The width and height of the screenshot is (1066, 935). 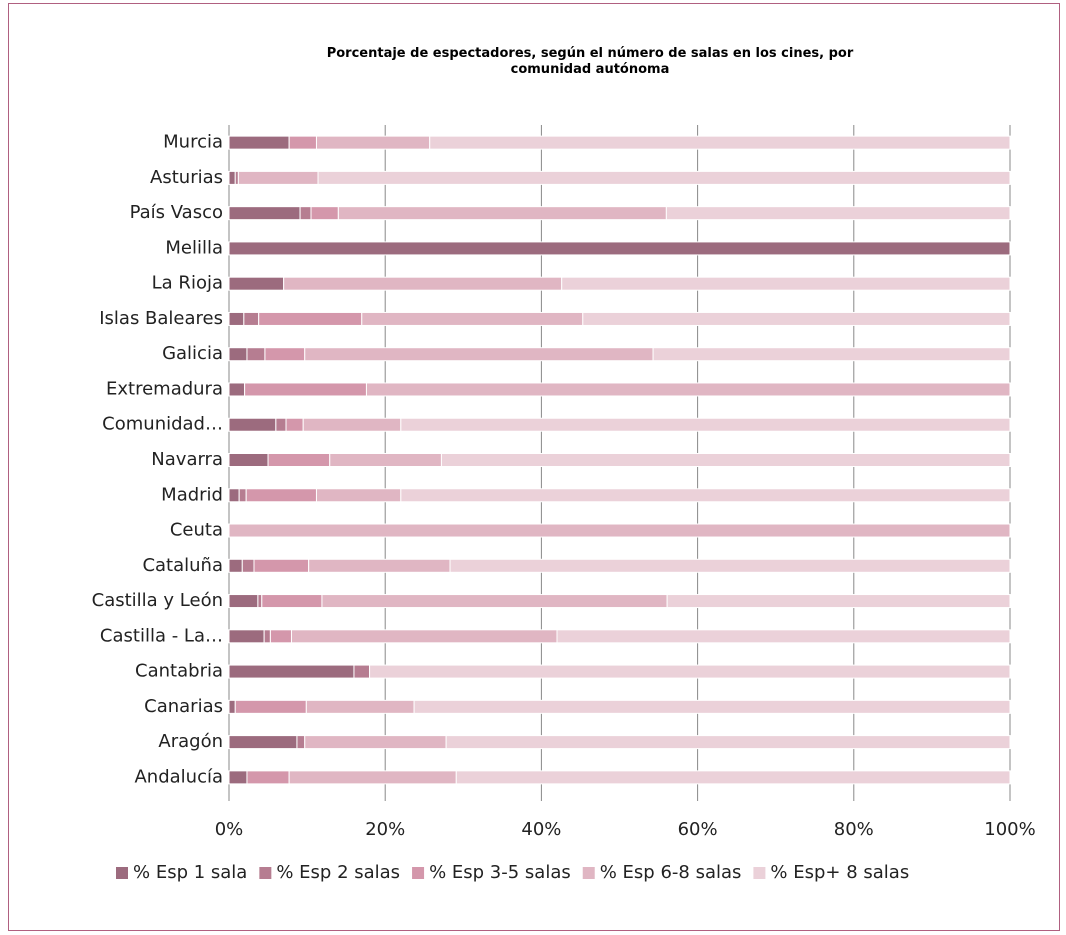 I want to click on y-tick-label: Cataluña, so click(x=182, y=565).